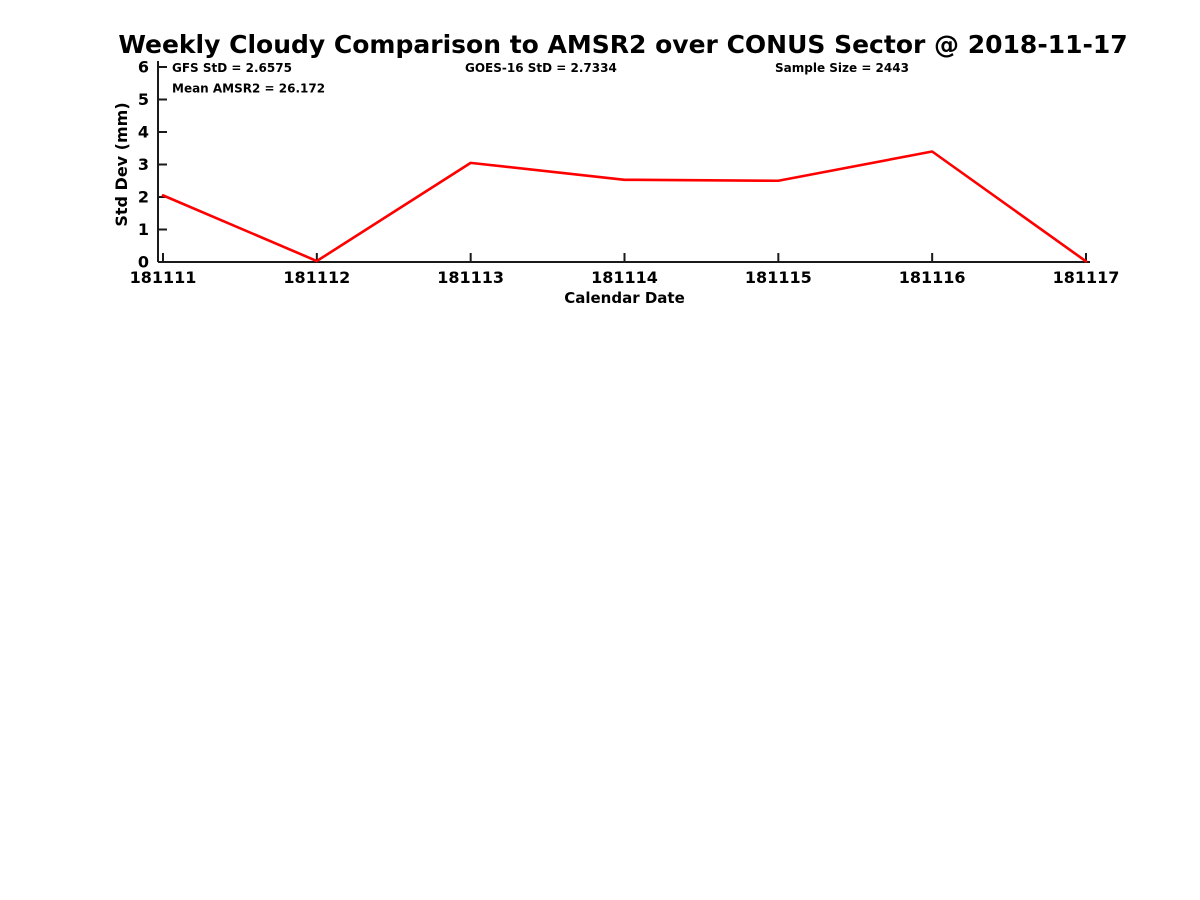 The width and height of the screenshot is (1200, 900). What do you see at coordinates (778, 277) in the screenshot?
I see `x-tick-label: 181115` at bounding box center [778, 277].